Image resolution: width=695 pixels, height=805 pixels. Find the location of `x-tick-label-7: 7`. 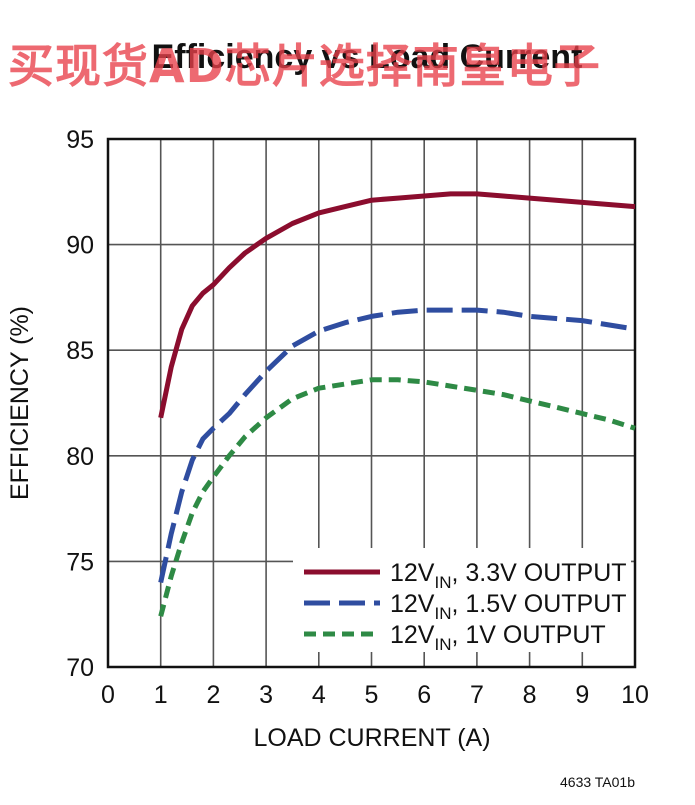

x-tick-label-7: 7 is located at coordinates (477, 695).